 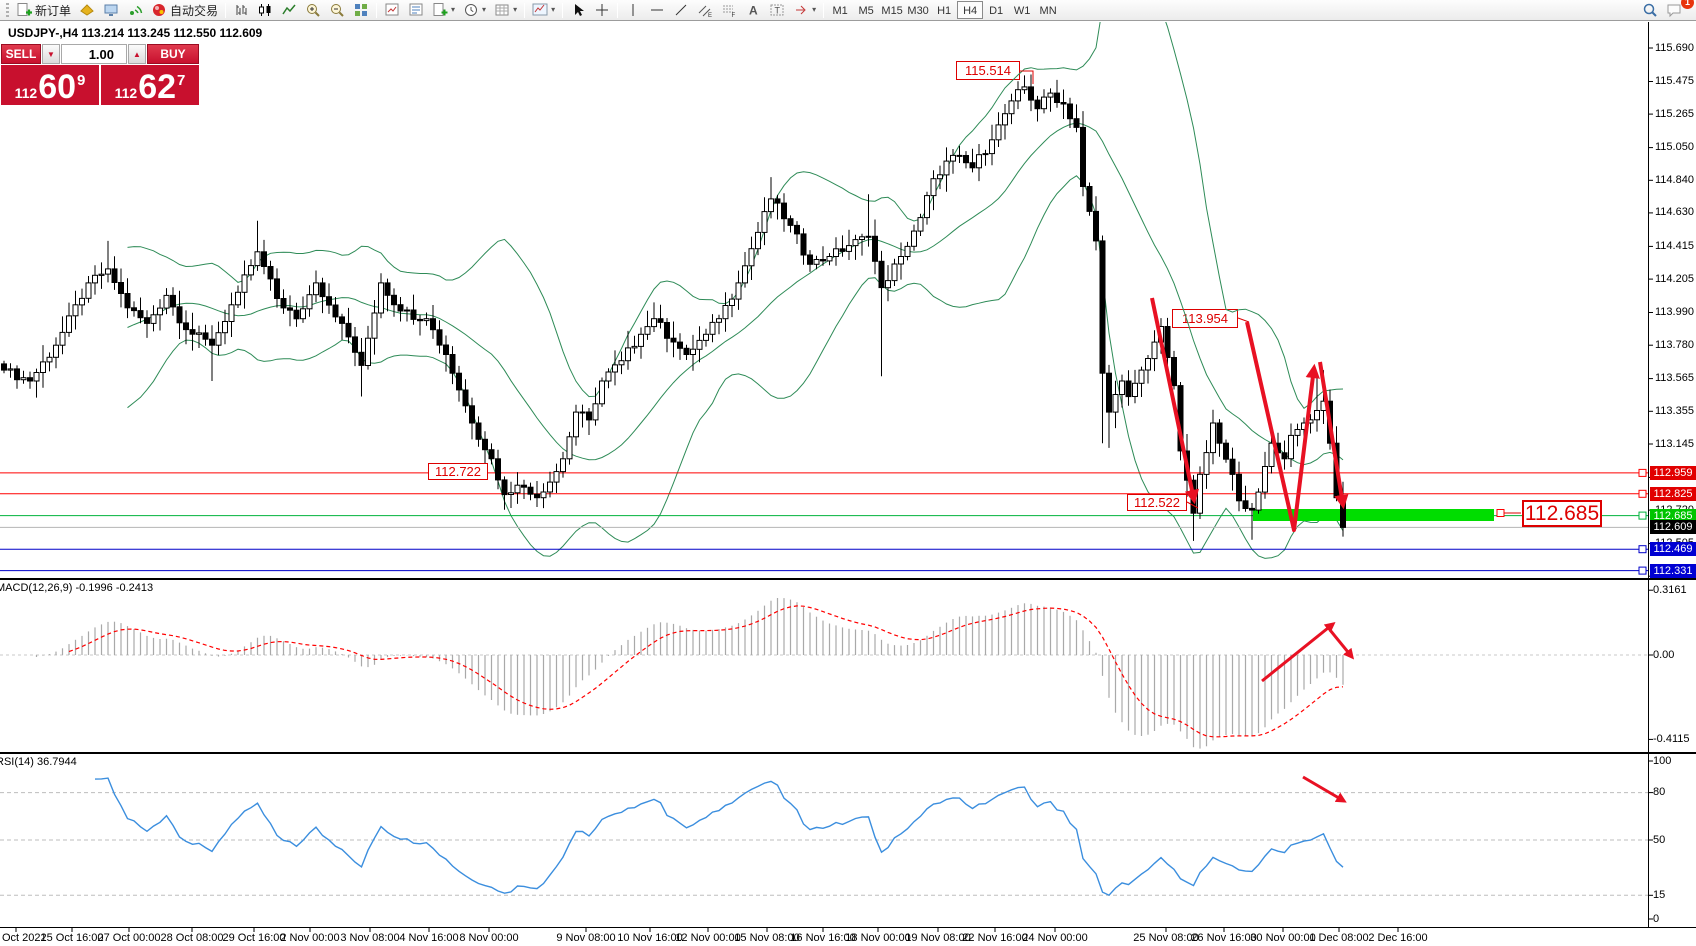 I want to click on trendline-tool-button, so click(x=681, y=10).